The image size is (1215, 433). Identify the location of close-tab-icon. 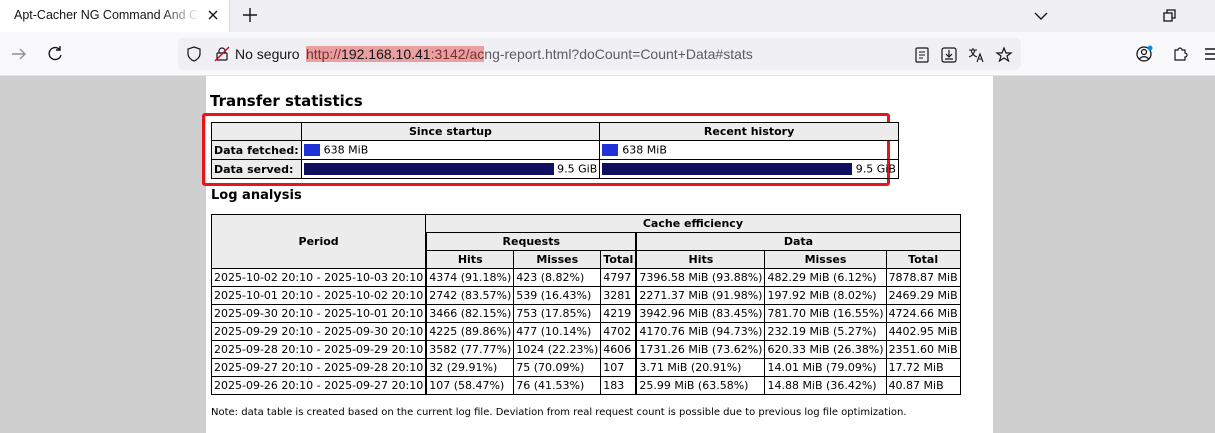
(213, 15).